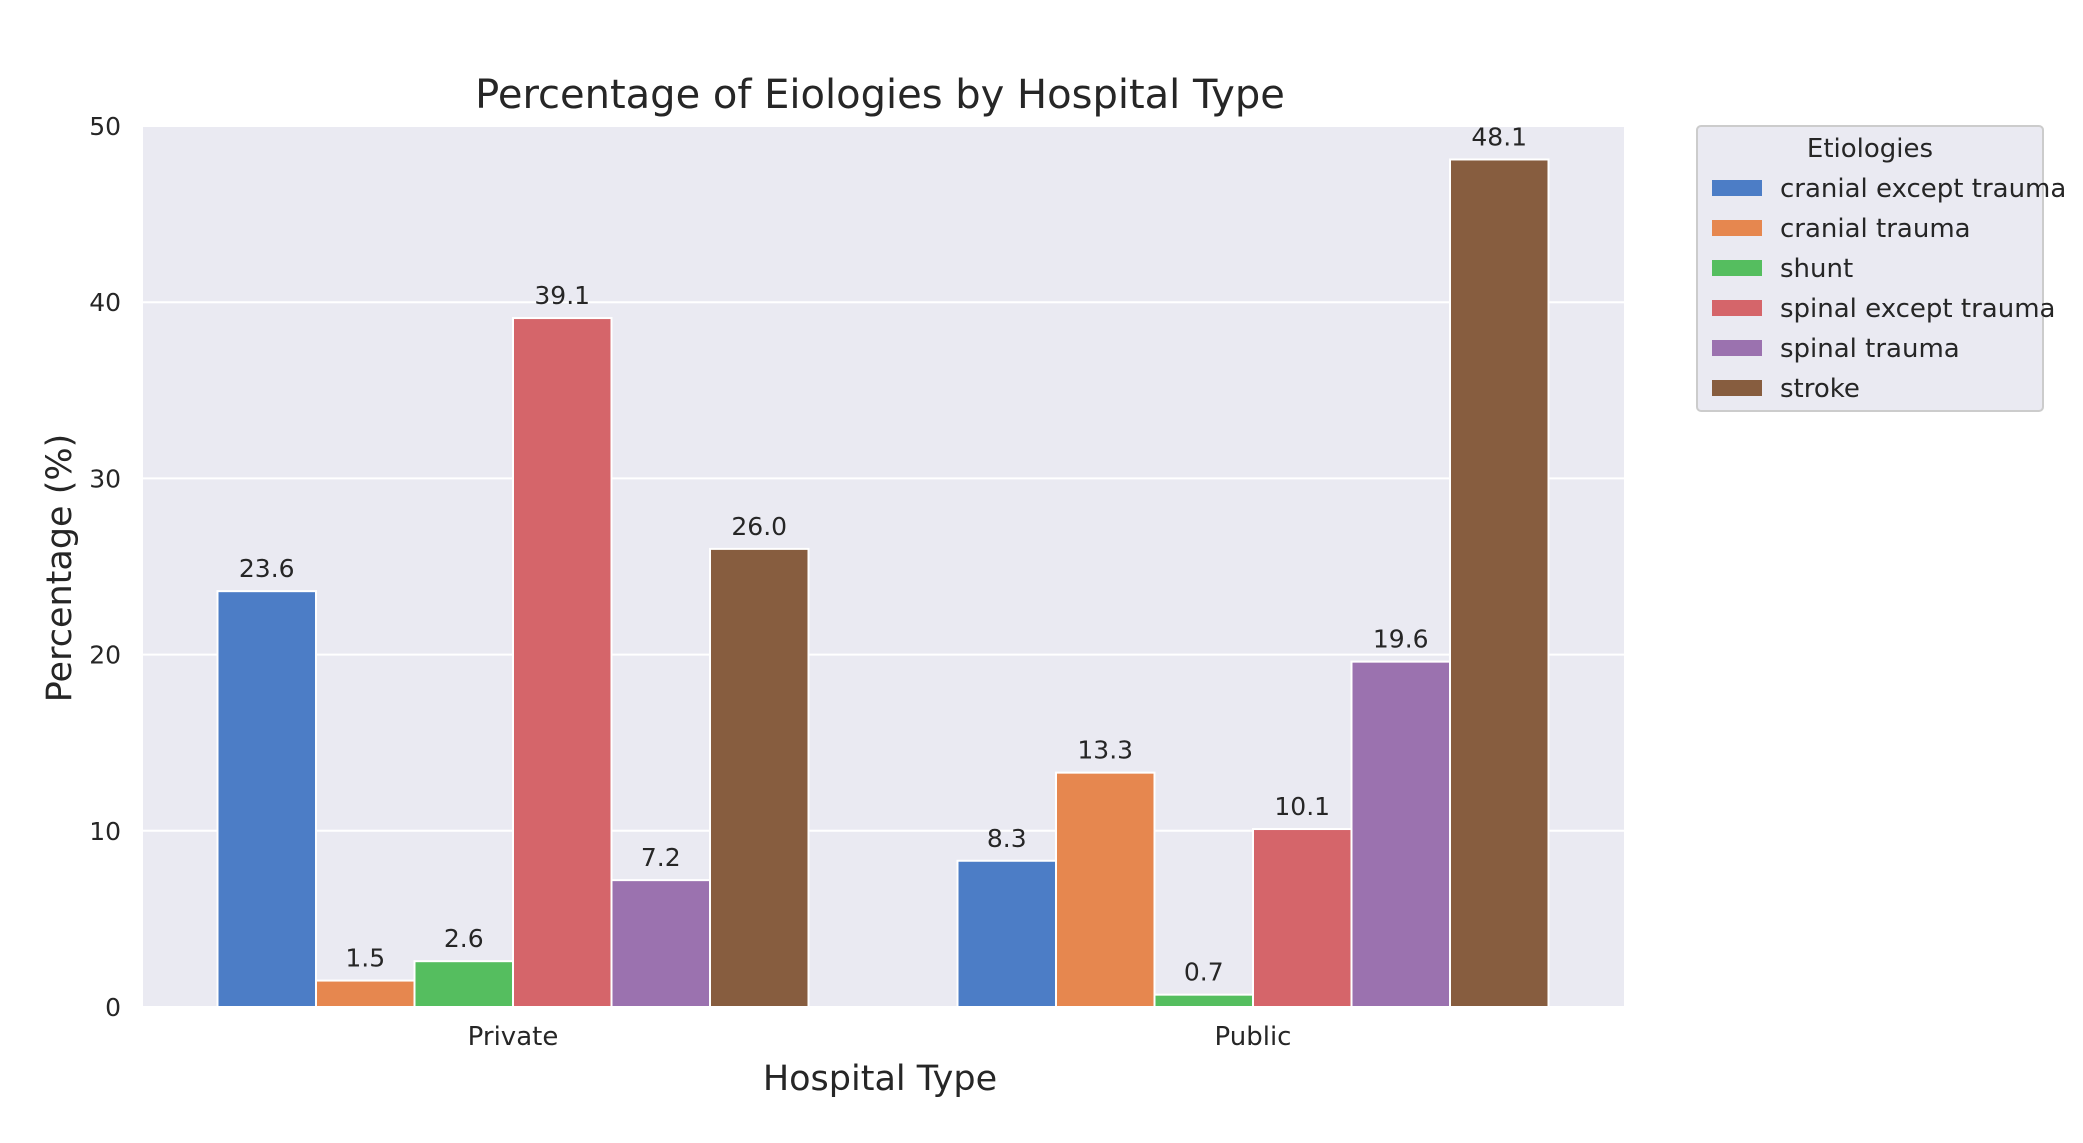 Image resolution: width=2083 pixels, height=1143 pixels. I want to click on bar-public-spinal-trauma, so click(1400, 834).